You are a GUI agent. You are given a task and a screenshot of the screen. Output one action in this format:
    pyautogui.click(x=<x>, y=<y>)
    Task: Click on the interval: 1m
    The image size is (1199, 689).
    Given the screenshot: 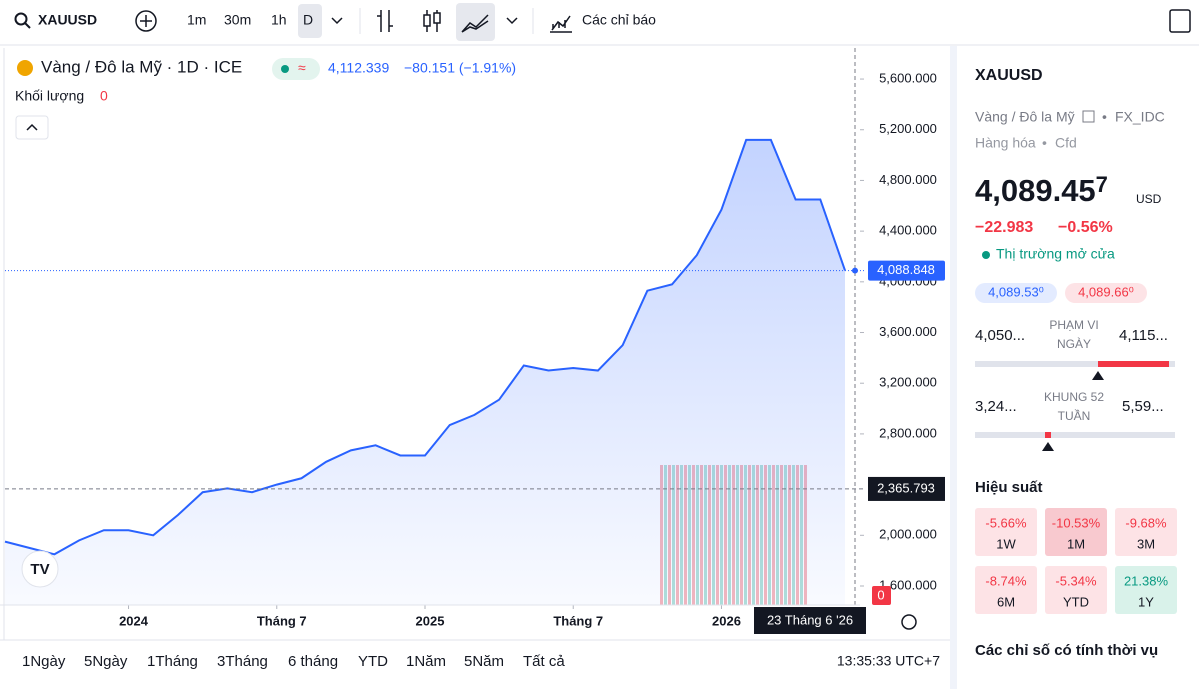 What is the action you would take?
    pyautogui.click(x=196, y=20)
    